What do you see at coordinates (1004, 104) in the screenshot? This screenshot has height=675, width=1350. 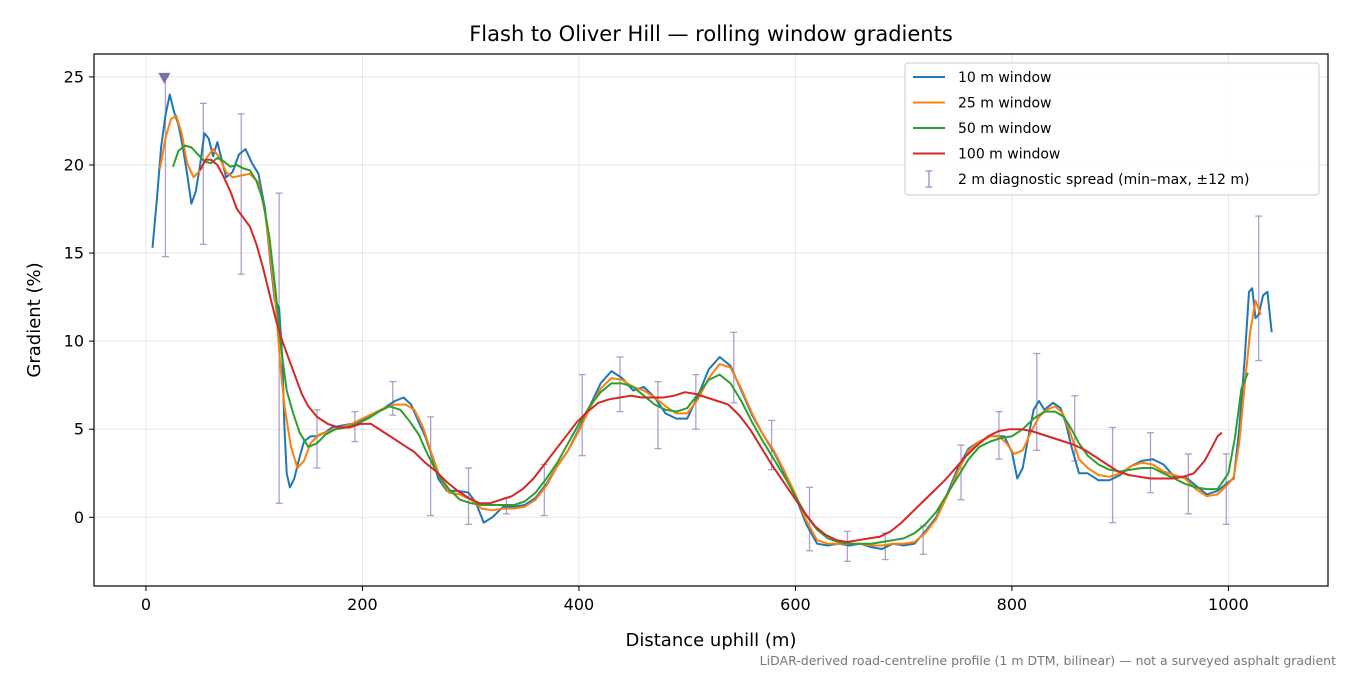 I see `legend-label-2: 25 m window` at bounding box center [1004, 104].